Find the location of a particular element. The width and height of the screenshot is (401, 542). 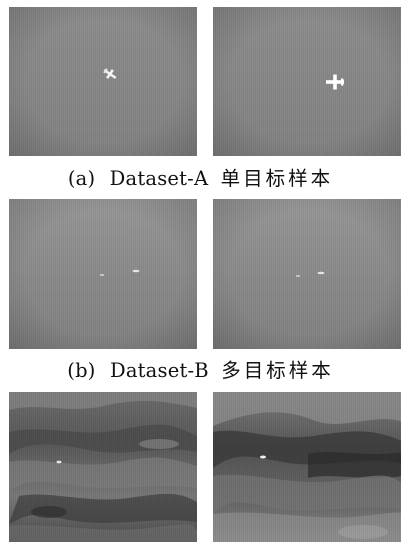

caption-b-text: 多目标样本 is located at coordinates (277, 370).